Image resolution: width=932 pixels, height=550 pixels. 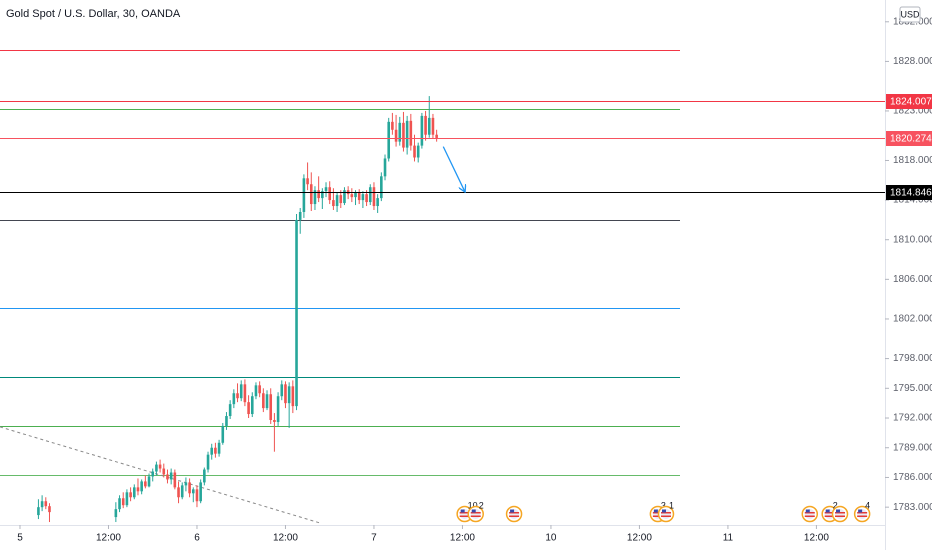 I want to click on currency-box, so click(x=910, y=14).